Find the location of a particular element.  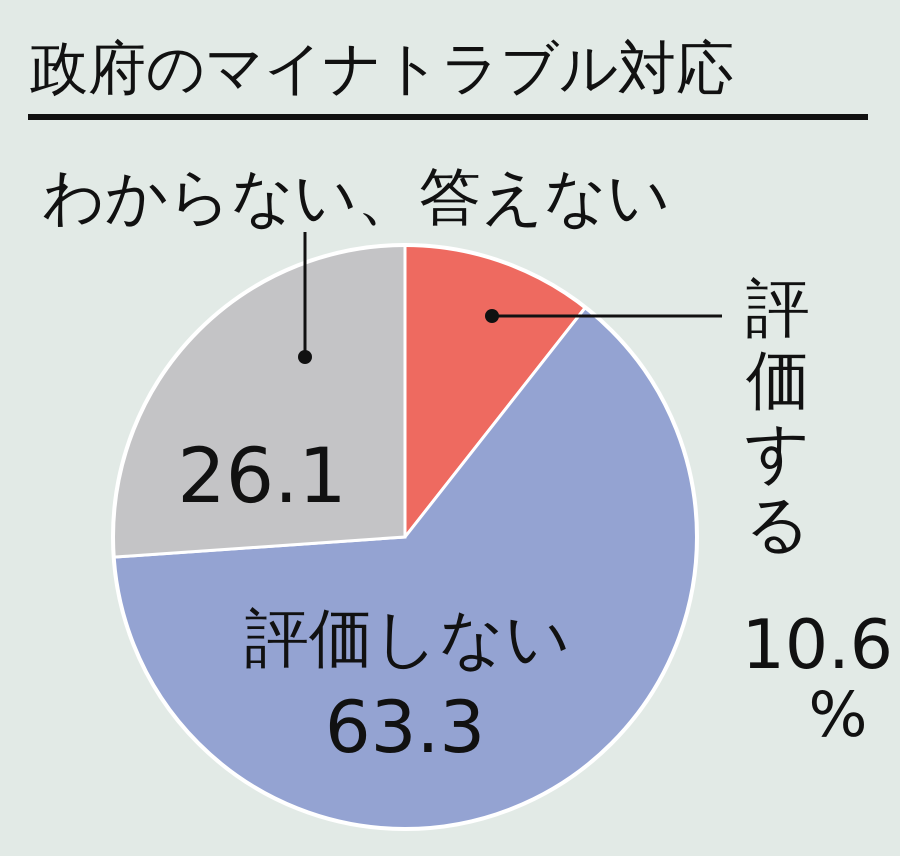

data-label: 10.6% is located at coordinates (817, 678).